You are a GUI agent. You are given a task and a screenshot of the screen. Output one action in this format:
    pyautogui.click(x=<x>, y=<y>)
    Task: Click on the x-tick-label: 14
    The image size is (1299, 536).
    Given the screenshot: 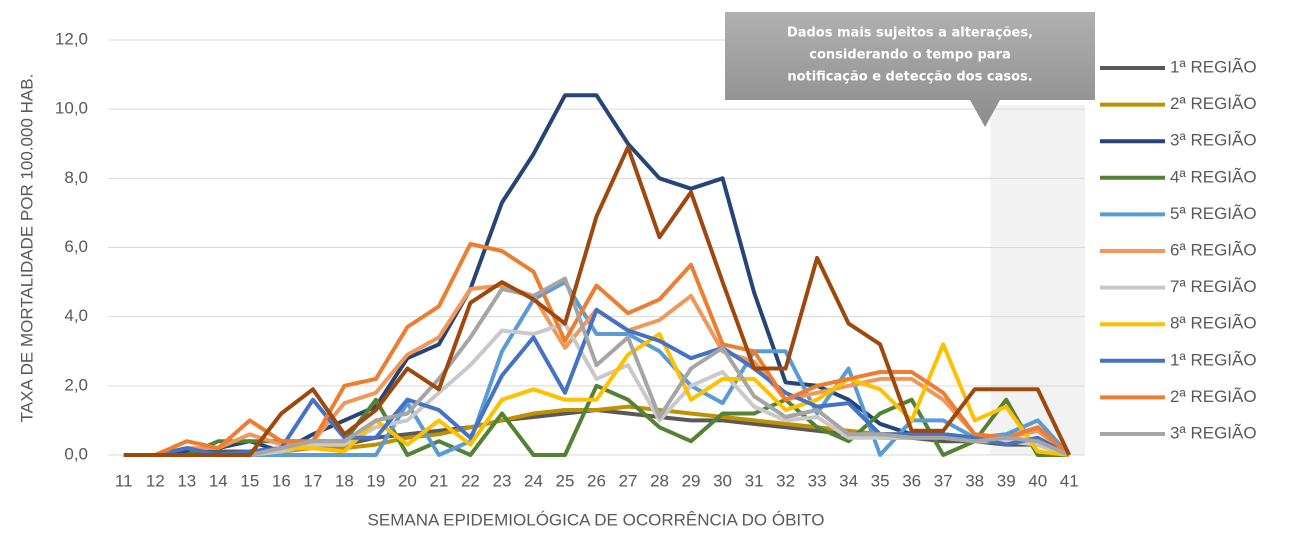 What is the action you would take?
    pyautogui.click(x=218, y=480)
    